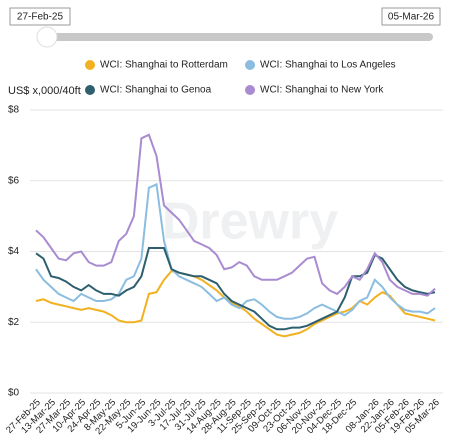 This screenshot has height=442, width=450. I want to click on y-axis-label: US$ x,000/40ft, so click(44, 91).